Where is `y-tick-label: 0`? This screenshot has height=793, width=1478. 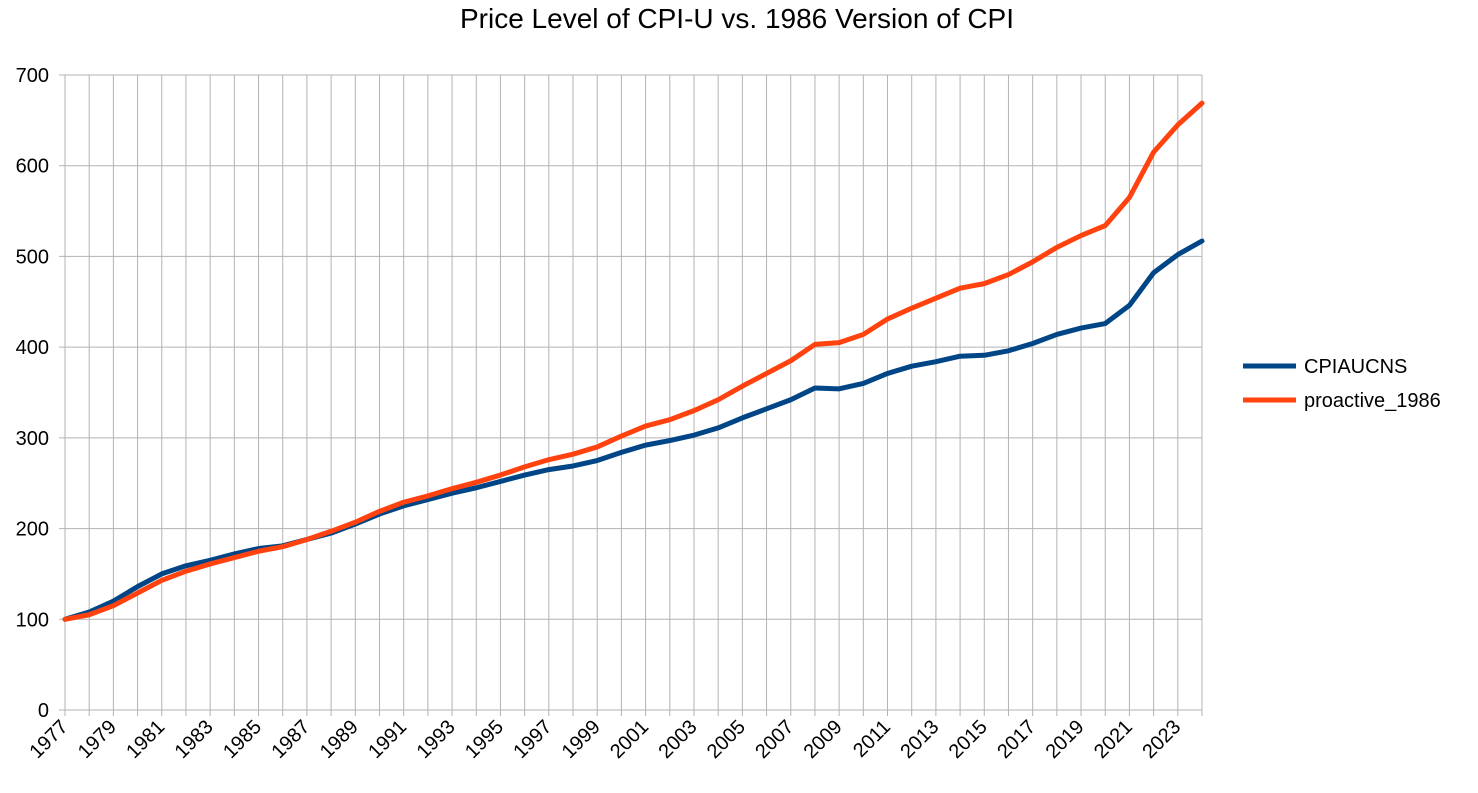
y-tick-label: 0 is located at coordinates (43, 711).